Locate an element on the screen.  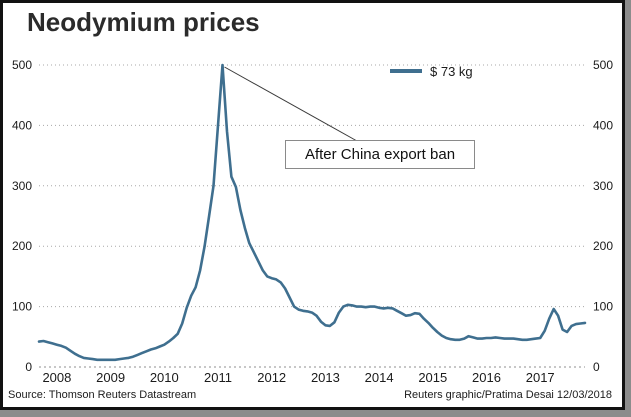
x-tick-2008: 2008 is located at coordinates (56, 377).